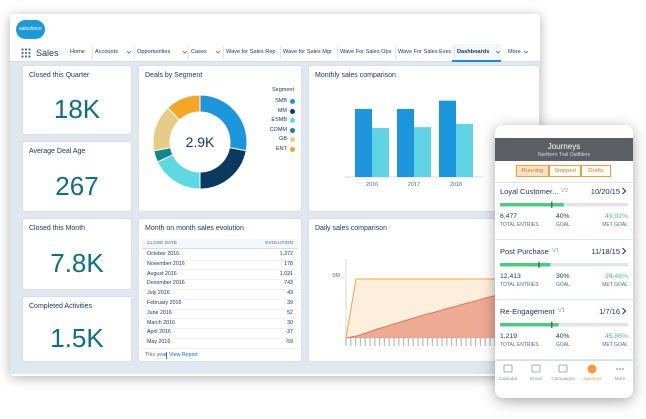 The height and width of the screenshot is (419, 646). Describe the element at coordinates (200, 142) in the screenshot. I see `donut-center-label: 2.9K` at that location.